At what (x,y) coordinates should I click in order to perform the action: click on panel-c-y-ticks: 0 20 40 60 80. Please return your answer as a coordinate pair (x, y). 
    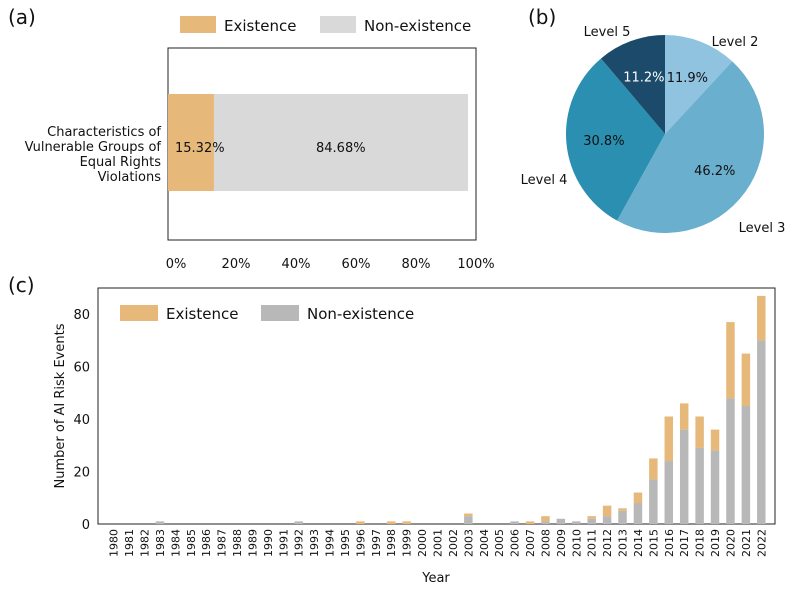
    Looking at the image, I should click on (81, 420).